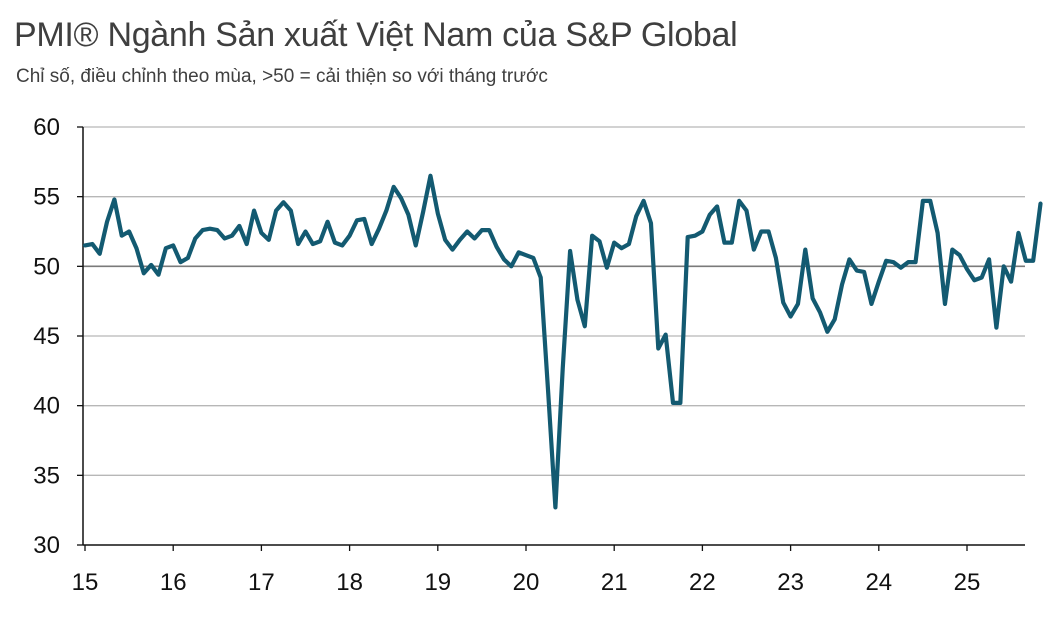 This screenshot has width=1050, height=630. What do you see at coordinates (46, 545) in the screenshot?
I see `y-tick-label: 30` at bounding box center [46, 545].